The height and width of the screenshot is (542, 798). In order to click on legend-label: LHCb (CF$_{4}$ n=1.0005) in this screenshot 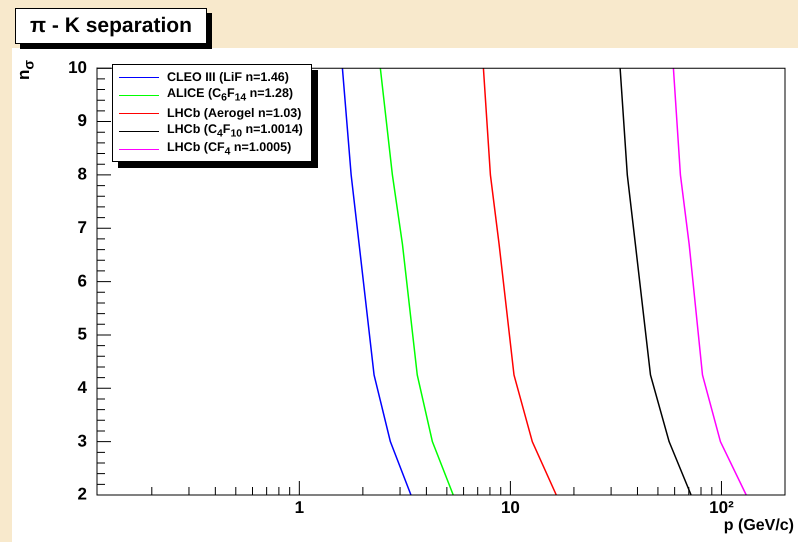, I will do `click(229, 149)`.